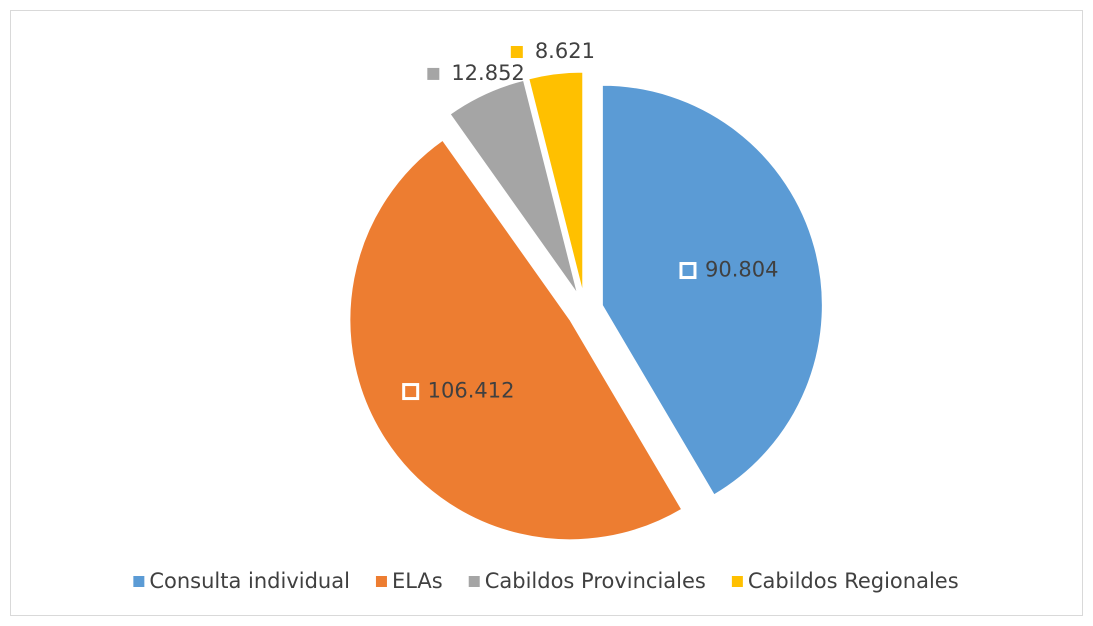  Describe the element at coordinates (487, 73) in the screenshot. I see `data-label: 12.852` at that location.